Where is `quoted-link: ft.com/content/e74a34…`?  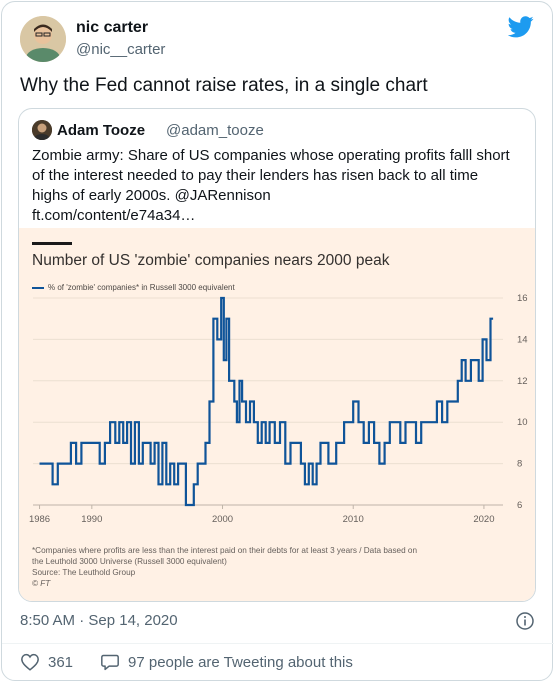 quoted-link: ft.com/content/e74a34… is located at coordinates (114, 215).